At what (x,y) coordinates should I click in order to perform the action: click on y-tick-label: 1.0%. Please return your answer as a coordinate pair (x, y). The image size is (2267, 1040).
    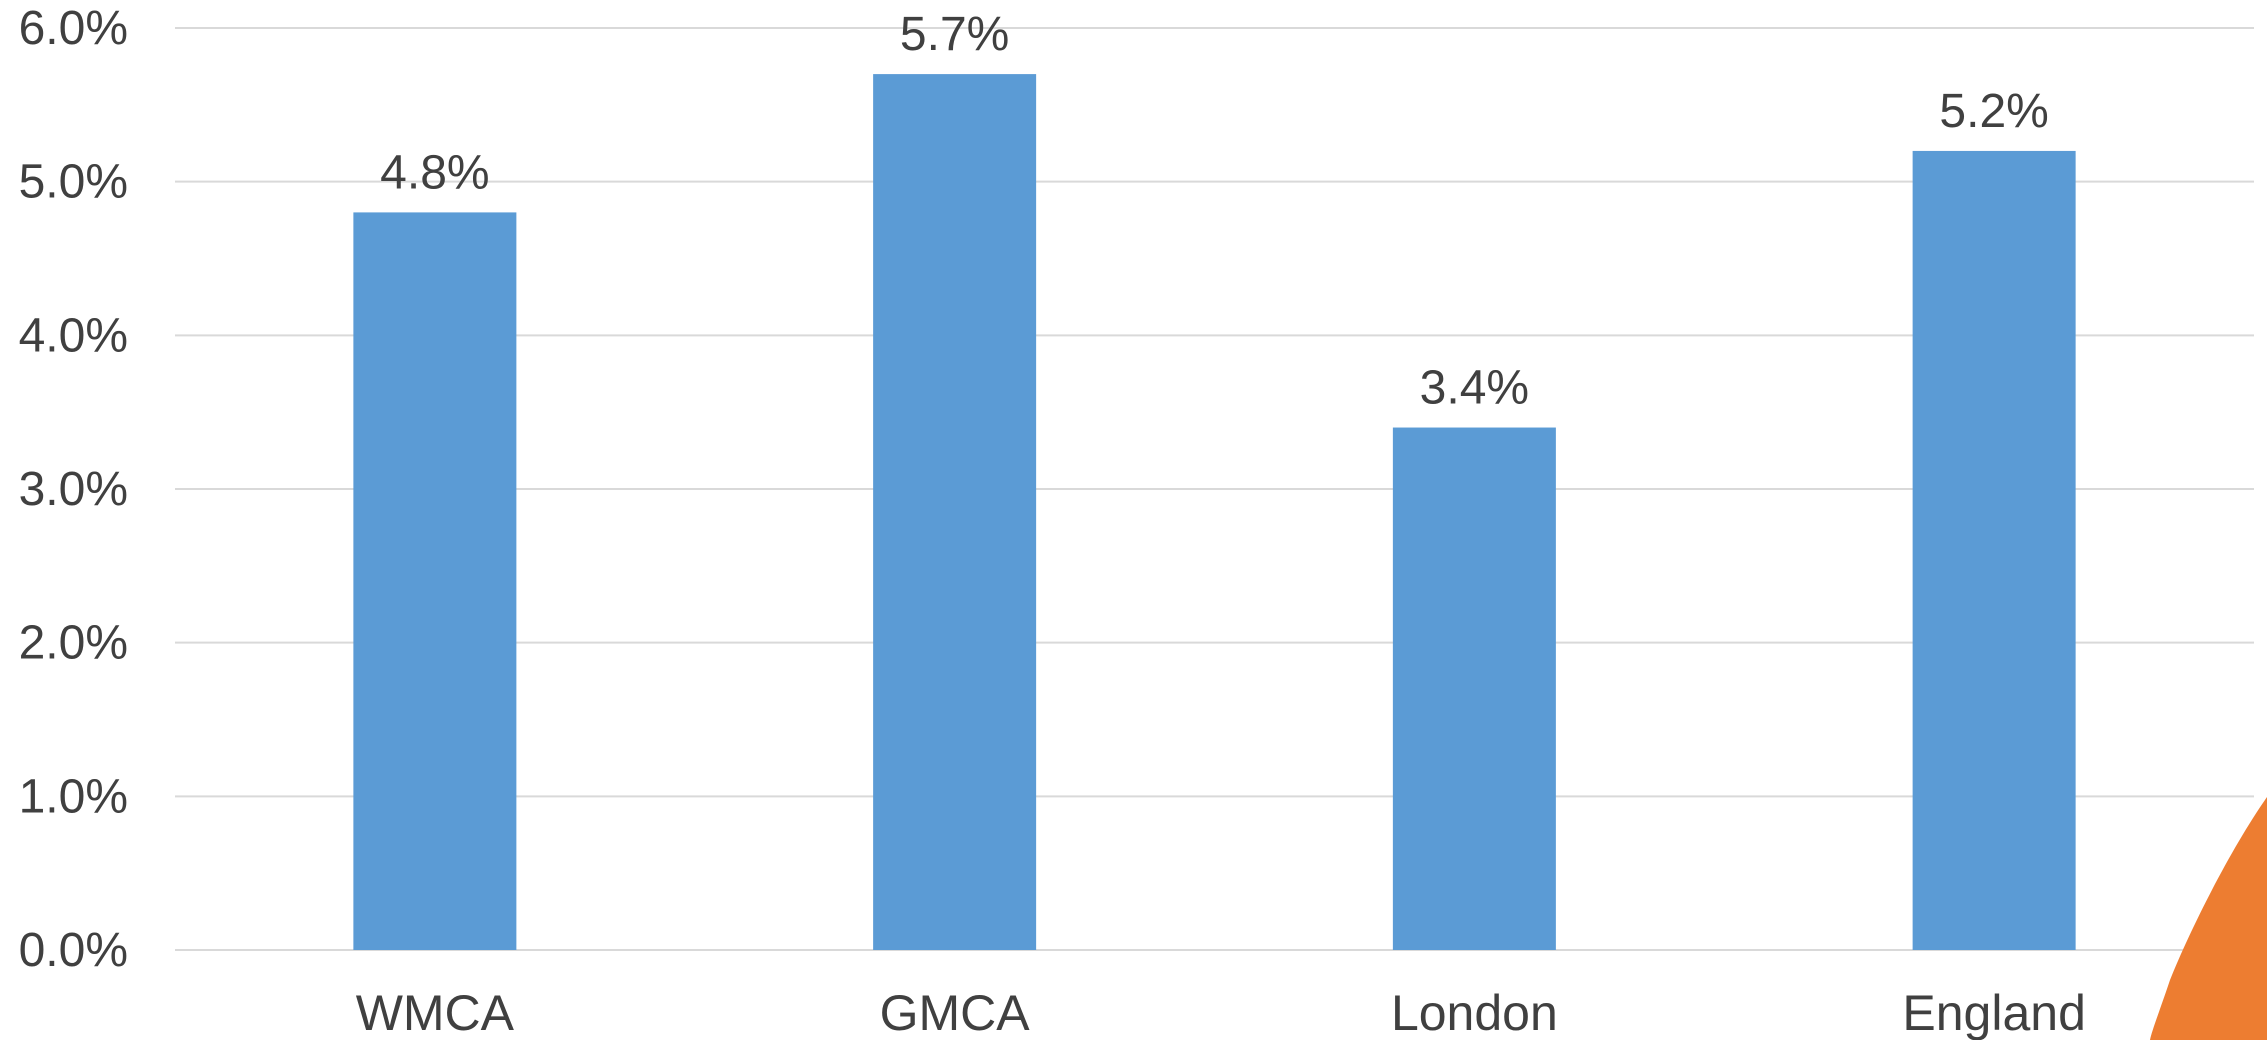
    Looking at the image, I should click on (73, 796).